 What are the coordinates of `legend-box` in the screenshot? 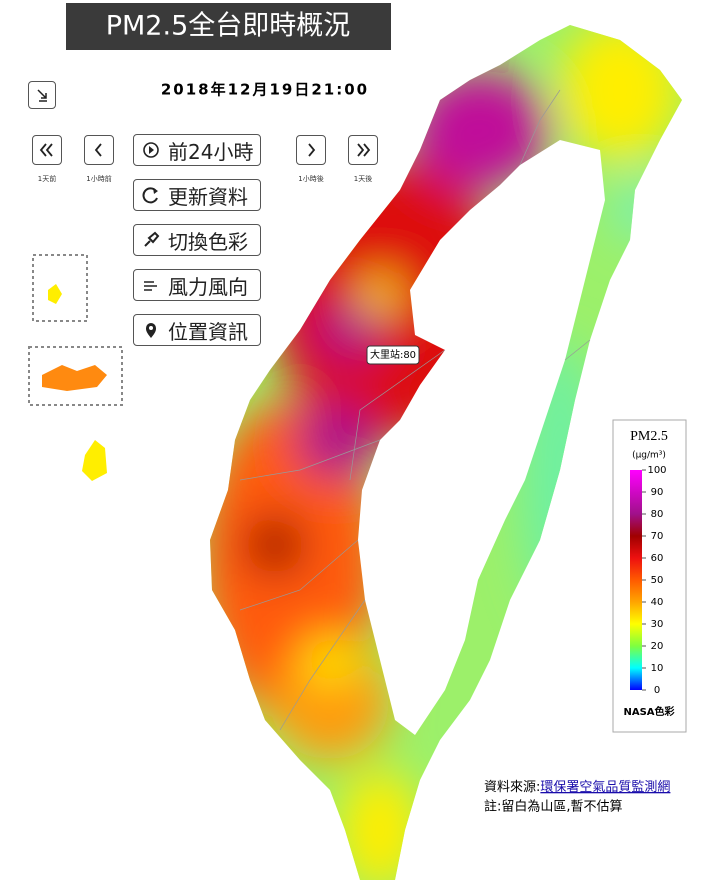 It's located at (649, 576).